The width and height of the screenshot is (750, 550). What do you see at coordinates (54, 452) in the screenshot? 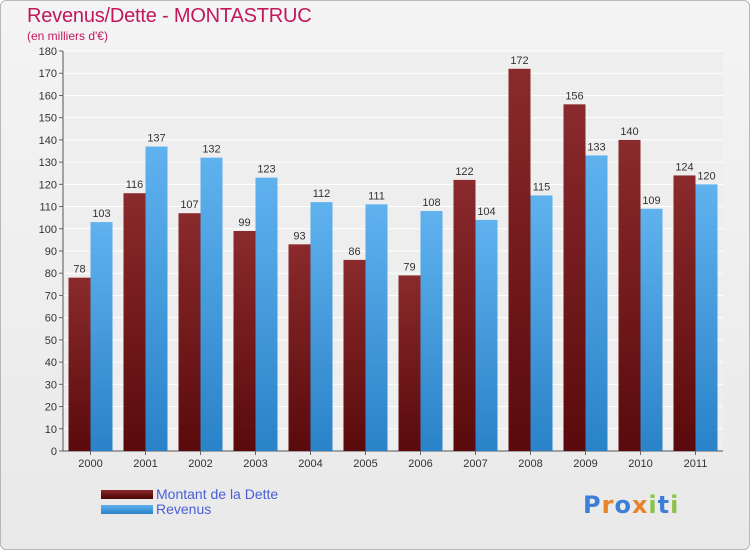
I see `y-tick-label: 0` at bounding box center [54, 452].